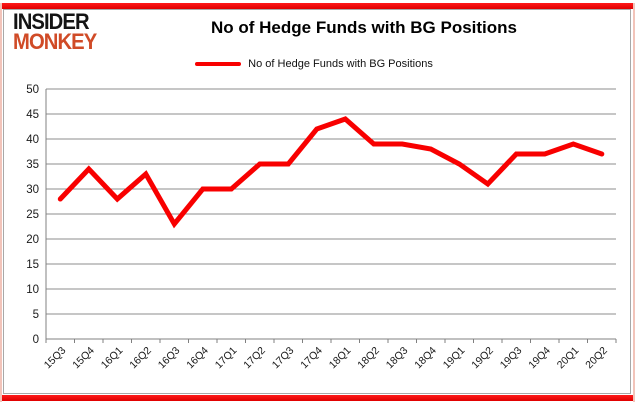  Describe the element at coordinates (32, 215) in the screenshot. I see `y-tick-label-25: 25` at that location.